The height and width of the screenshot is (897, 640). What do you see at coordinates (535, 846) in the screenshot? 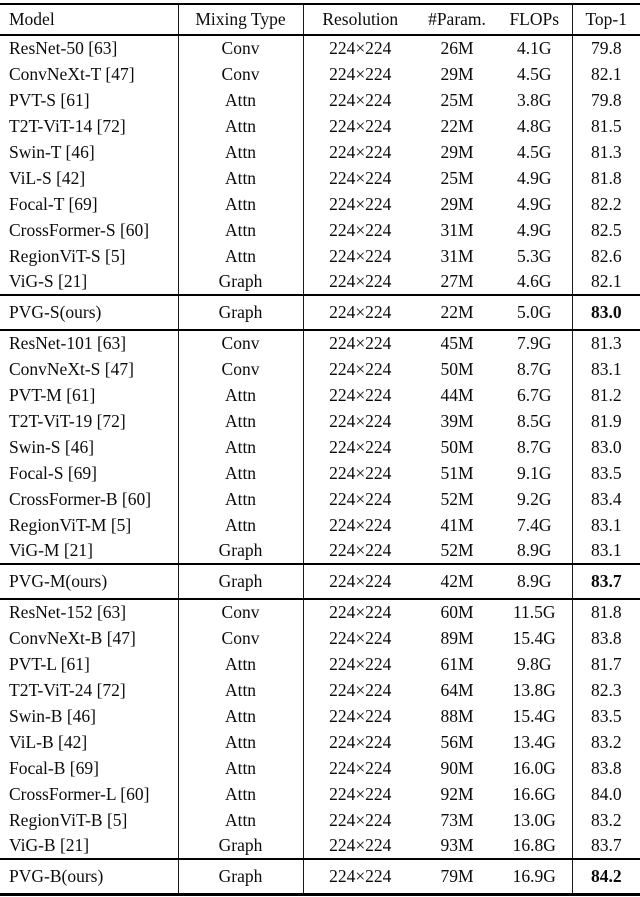
I see `cell-flops: 16.8G` at bounding box center [535, 846].